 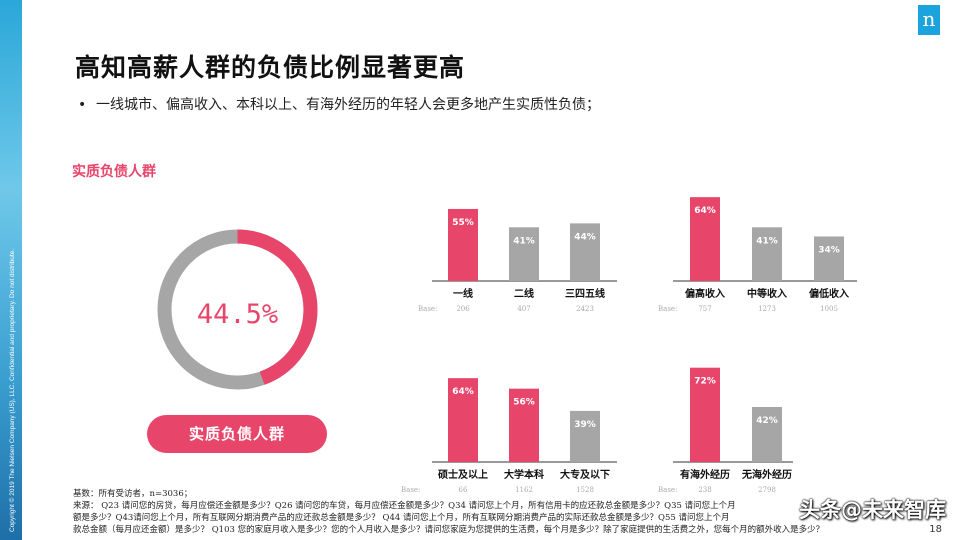 I want to click on base-value: 1005, so click(x=829, y=309).